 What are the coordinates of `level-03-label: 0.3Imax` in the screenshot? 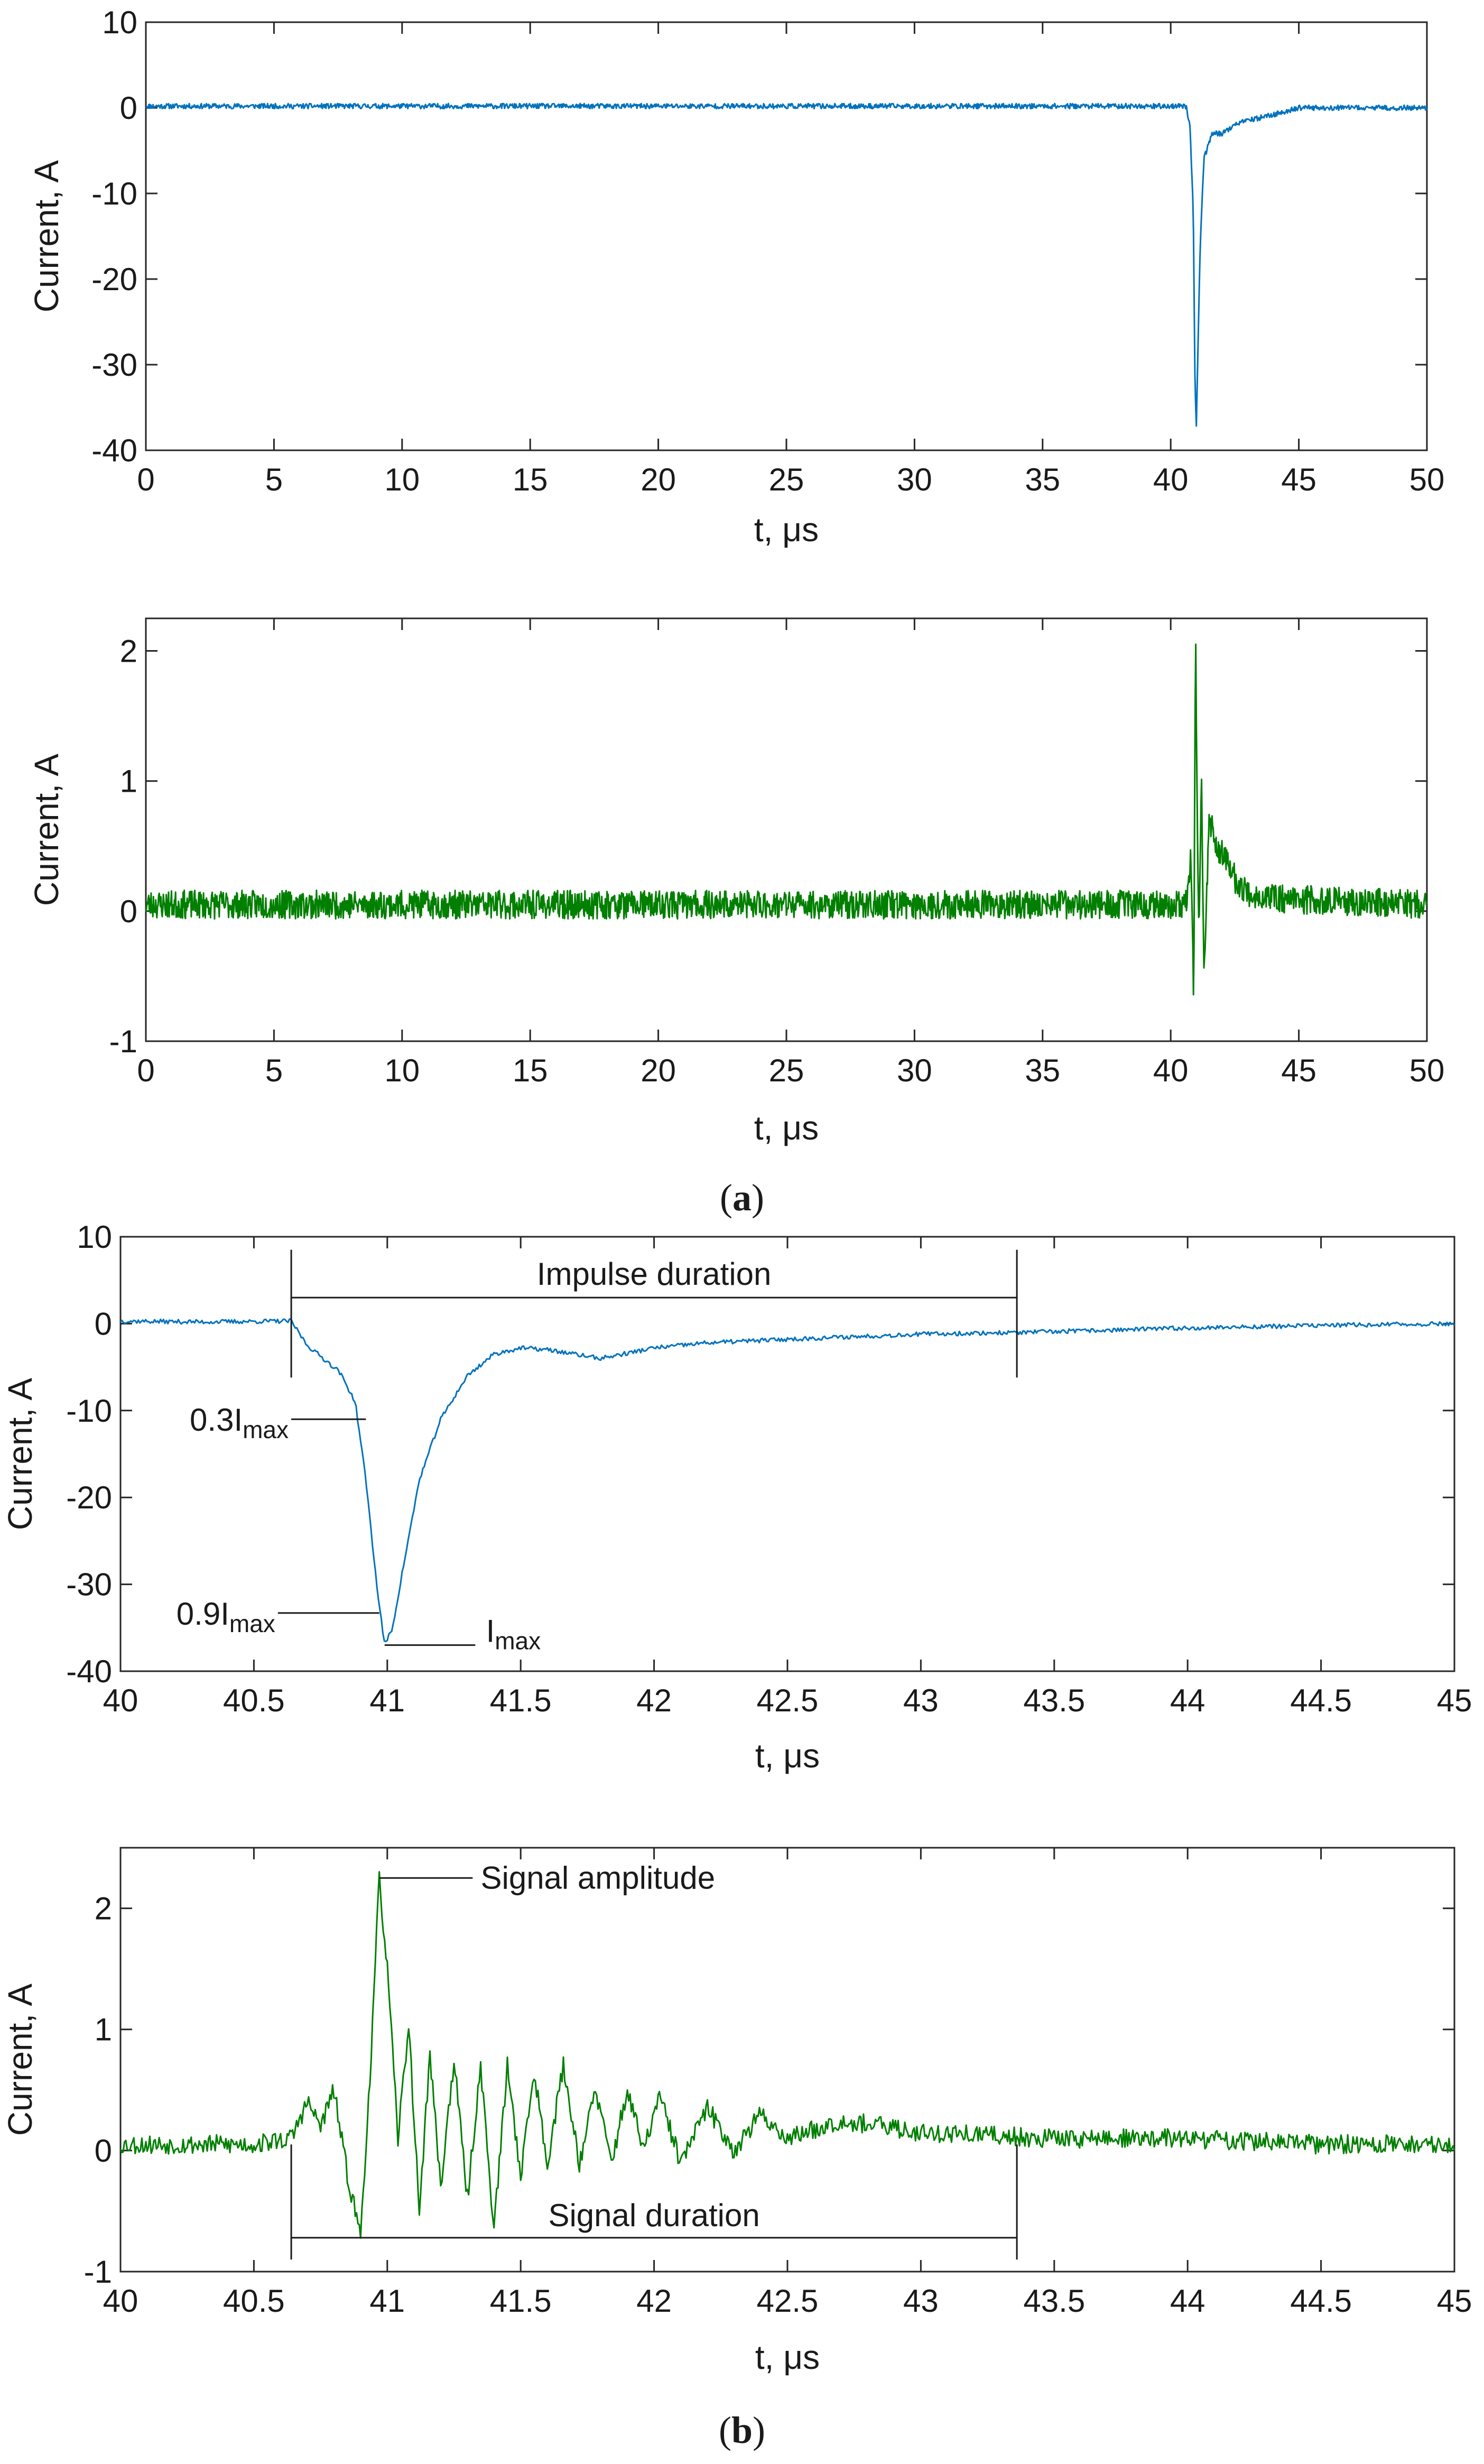 It's located at (239, 1422).